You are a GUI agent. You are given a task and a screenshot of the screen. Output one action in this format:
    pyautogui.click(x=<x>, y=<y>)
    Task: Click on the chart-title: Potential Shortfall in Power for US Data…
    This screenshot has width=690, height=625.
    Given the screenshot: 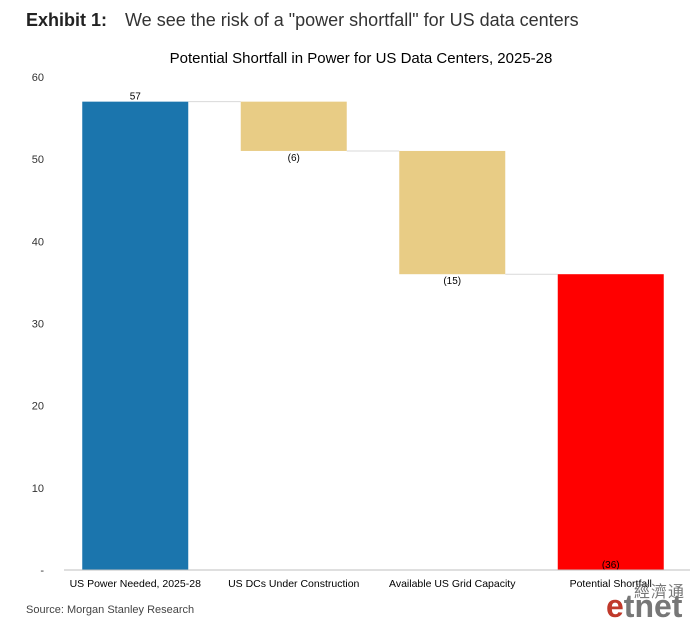 What is the action you would take?
    pyautogui.click(x=361, y=58)
    